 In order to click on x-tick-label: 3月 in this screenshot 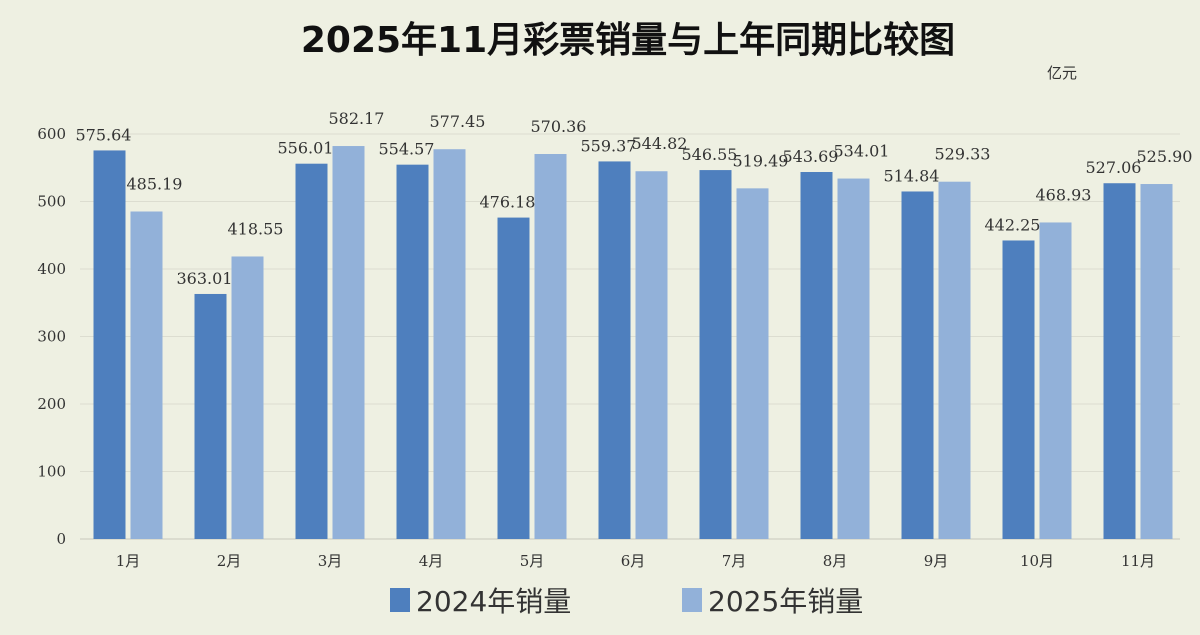, I will do `click(330, 561)`.